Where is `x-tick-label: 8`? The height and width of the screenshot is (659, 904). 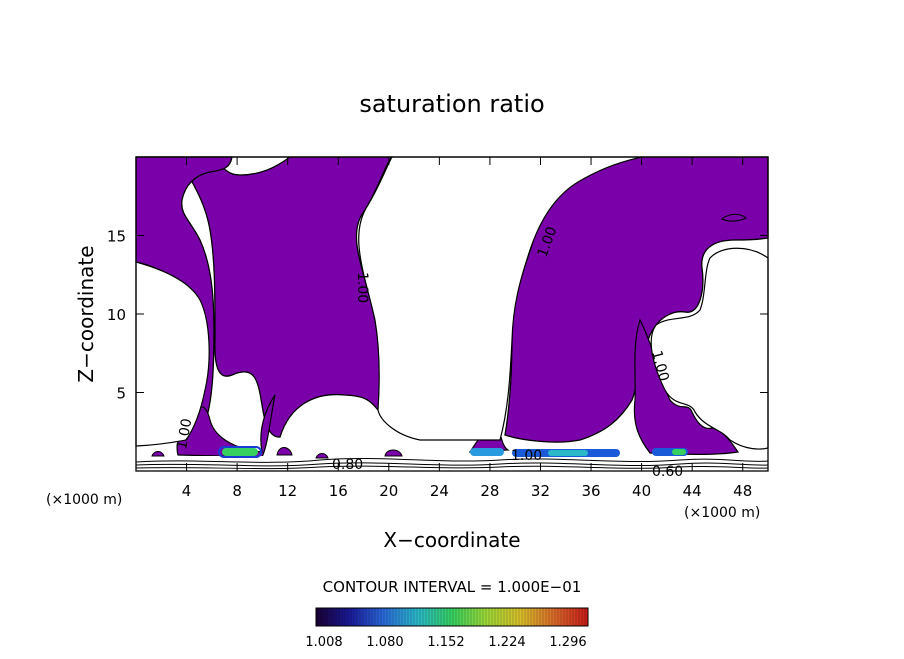 x-tick-label: 8 is located at coordinates (237, 491).